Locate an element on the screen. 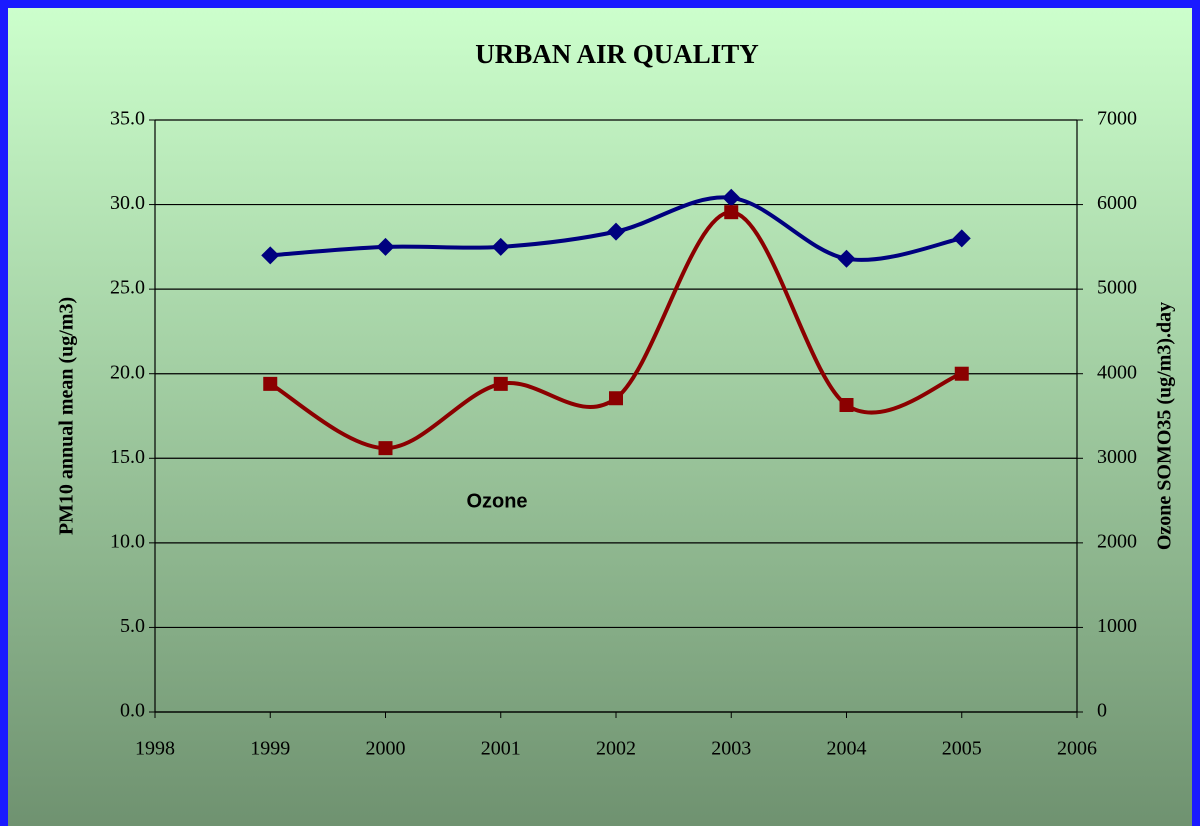 The image size is (1200, 826). x-tick-label: 2006 is located at coordinates (1077, 749).